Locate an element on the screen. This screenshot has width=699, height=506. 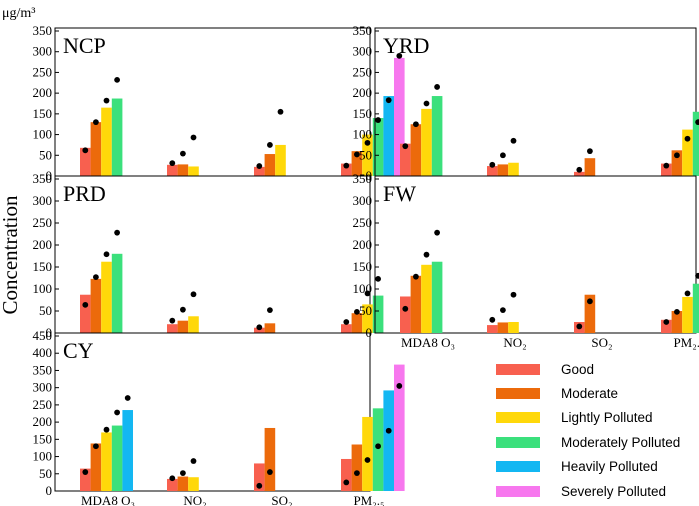
dot-fw-mda8-o-moderate is located at coordinates (416, 276).